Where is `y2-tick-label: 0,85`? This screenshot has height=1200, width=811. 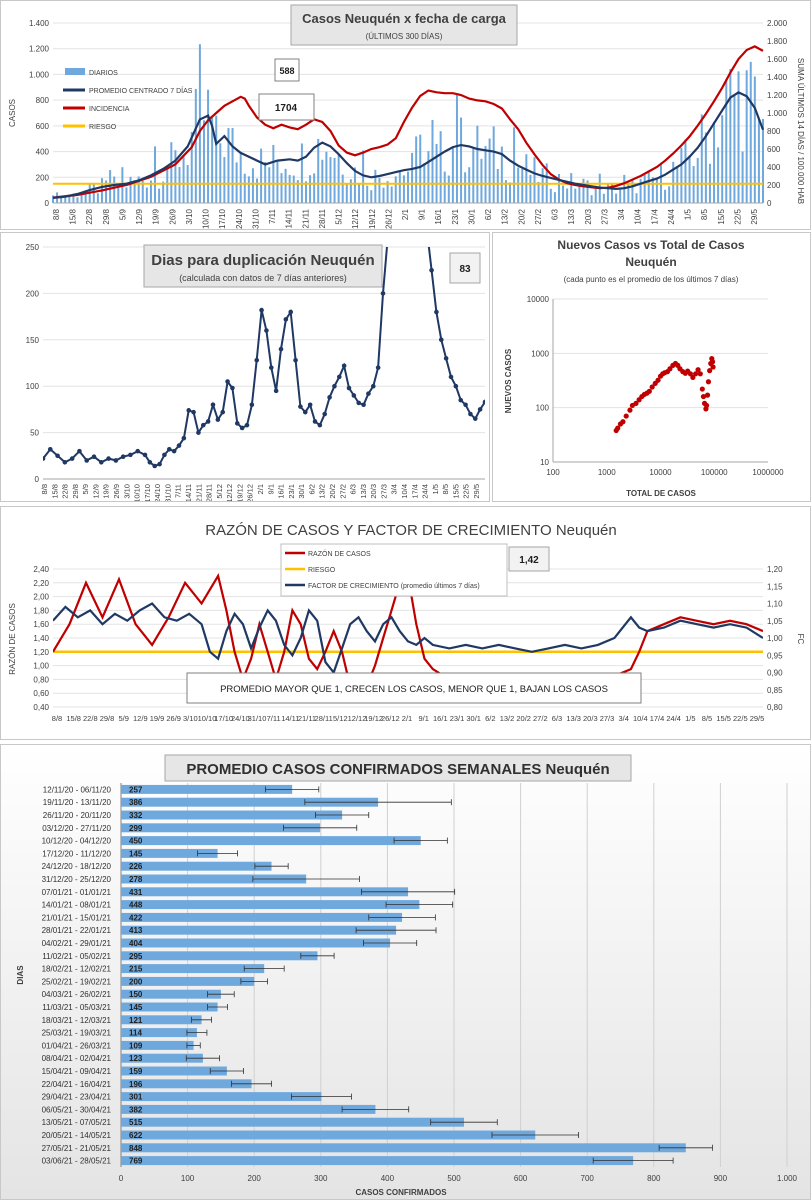 y2-tick-label: 0,85 is located at coordinates (775, 690).